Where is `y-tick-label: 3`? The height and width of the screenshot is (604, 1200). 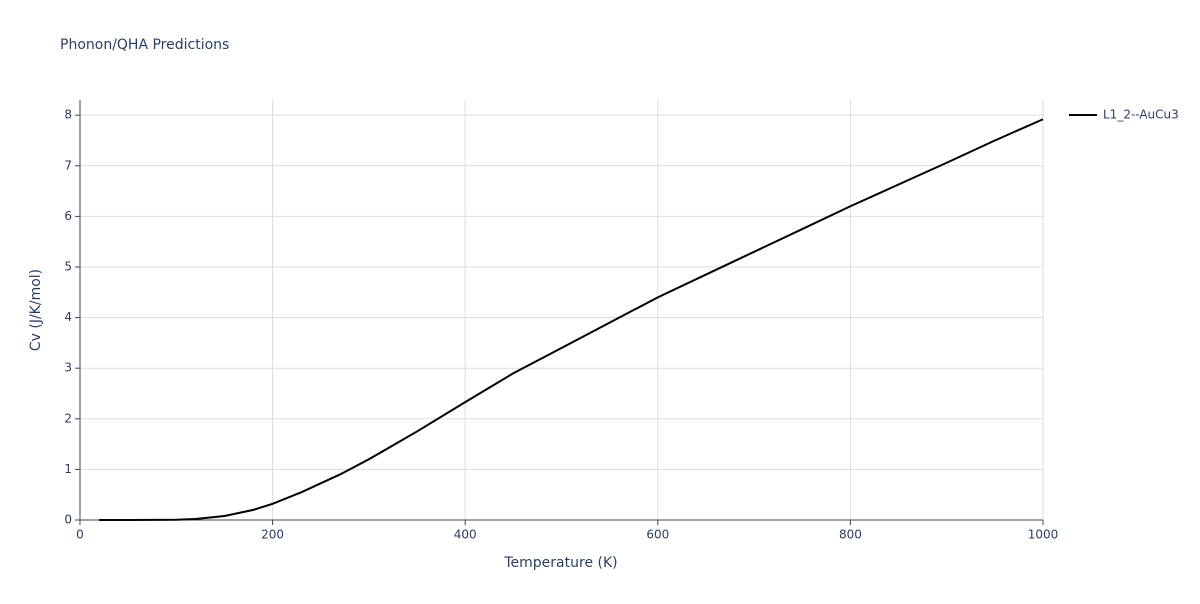
y-tick-label: 3 is located at coordinates (68, 368).